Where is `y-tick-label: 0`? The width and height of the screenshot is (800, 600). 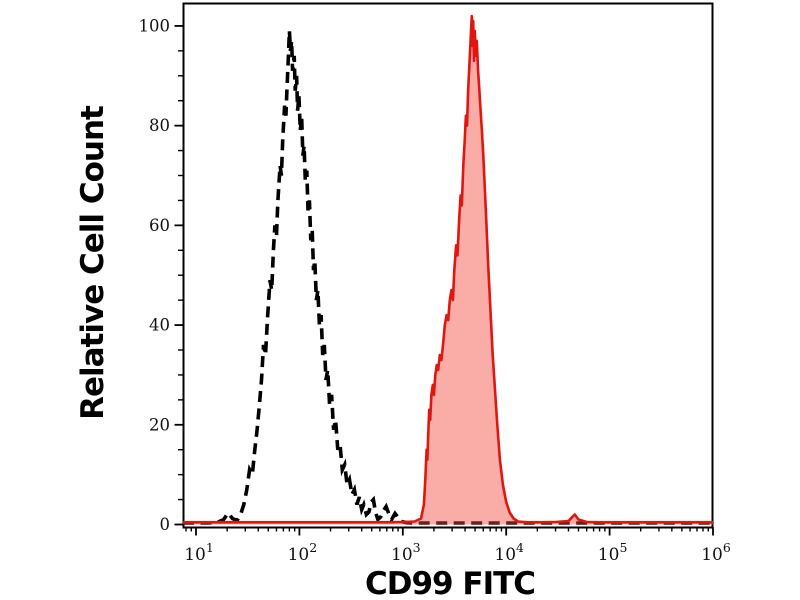
y-tick-label: 0 is located at coordinates (165, 524).